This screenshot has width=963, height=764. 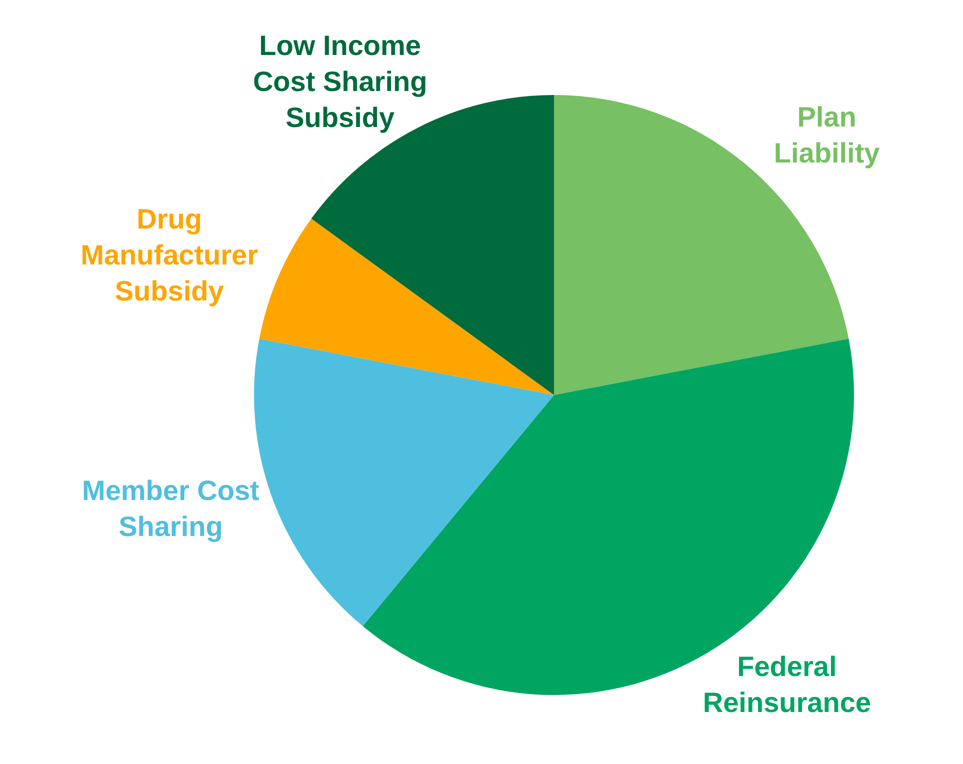 I want to click on slice-label: Member Cost Sharing, so click(x=171, y=508).